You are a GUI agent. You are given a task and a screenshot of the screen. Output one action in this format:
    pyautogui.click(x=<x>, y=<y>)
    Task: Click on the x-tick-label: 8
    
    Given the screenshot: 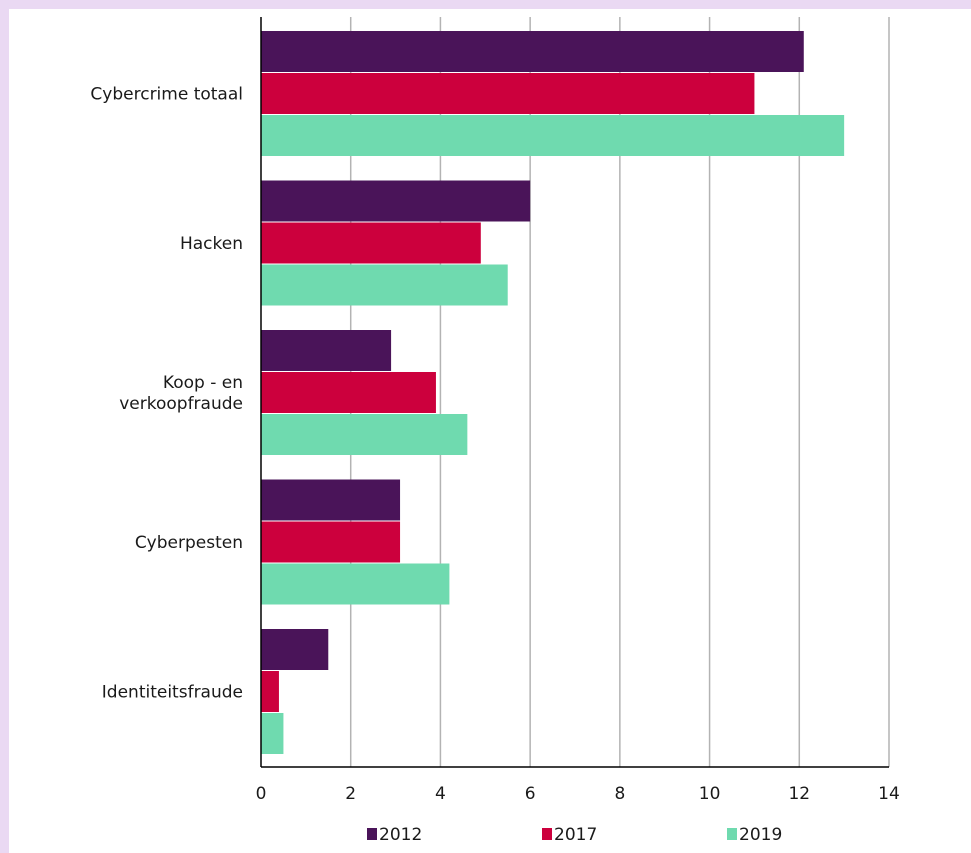 What is the action you would take?
    pyautogui.click(x=619, y=794)
    